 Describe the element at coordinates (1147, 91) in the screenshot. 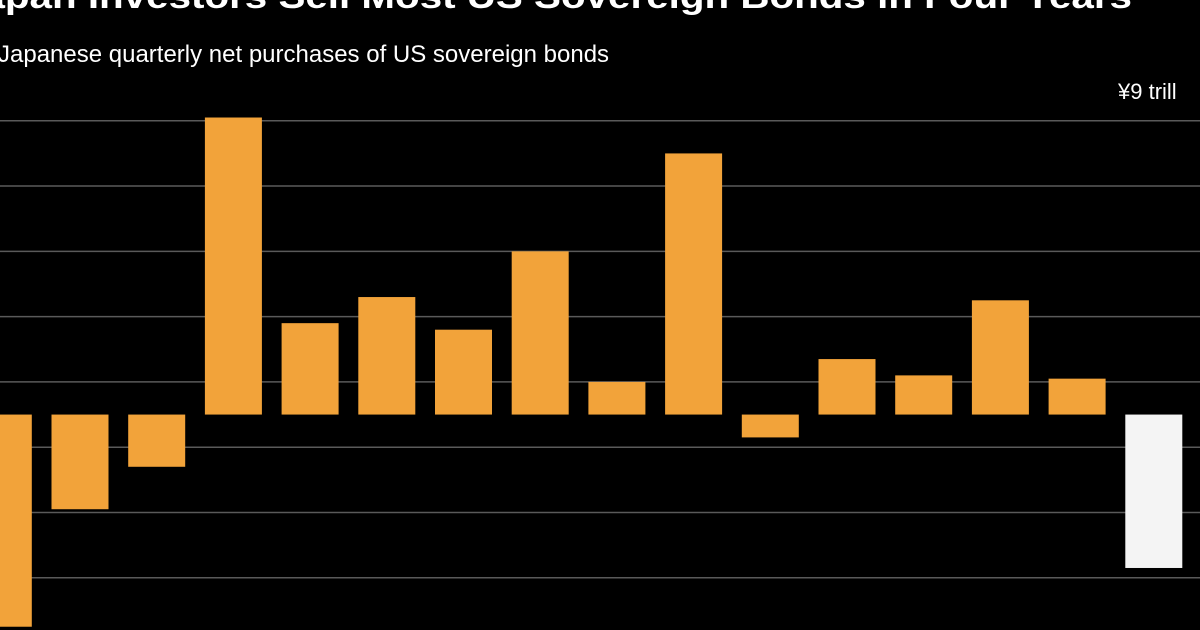

I see `y-tick-label: ¥9 trill` at that location.